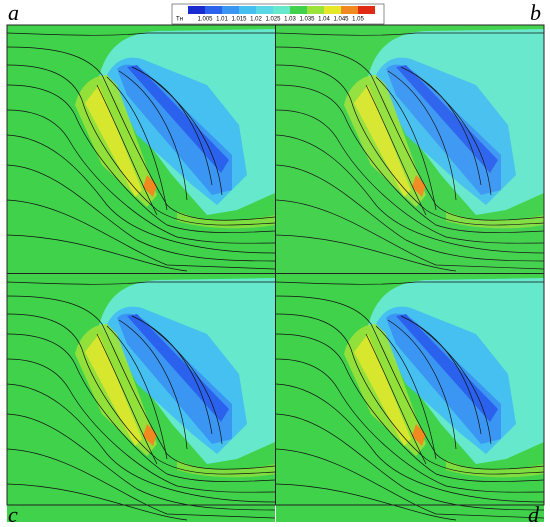  I want to click on colorbar-tick-label: 1.005, so click(205, 20).